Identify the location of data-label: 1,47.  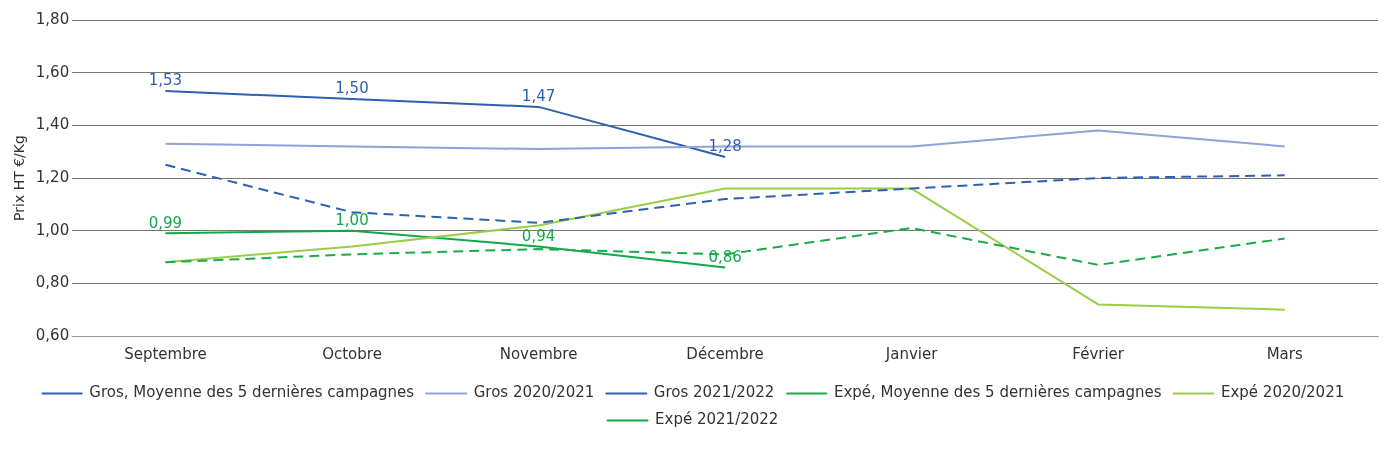
(538, 96).